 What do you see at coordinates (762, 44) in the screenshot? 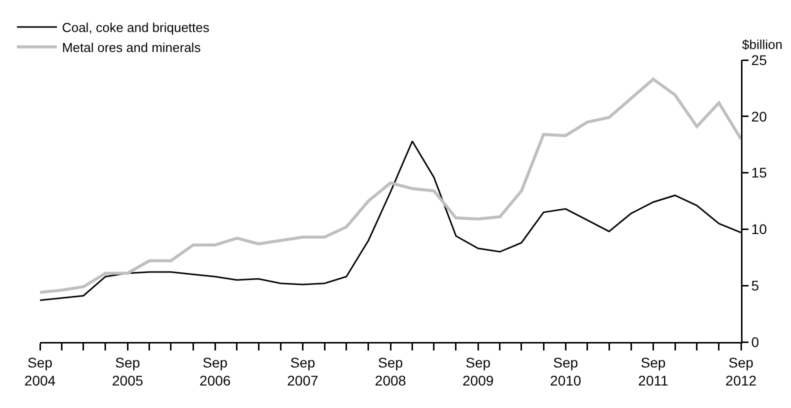
I see `y-axis-title: $billion` at bounding box center [762, 44].